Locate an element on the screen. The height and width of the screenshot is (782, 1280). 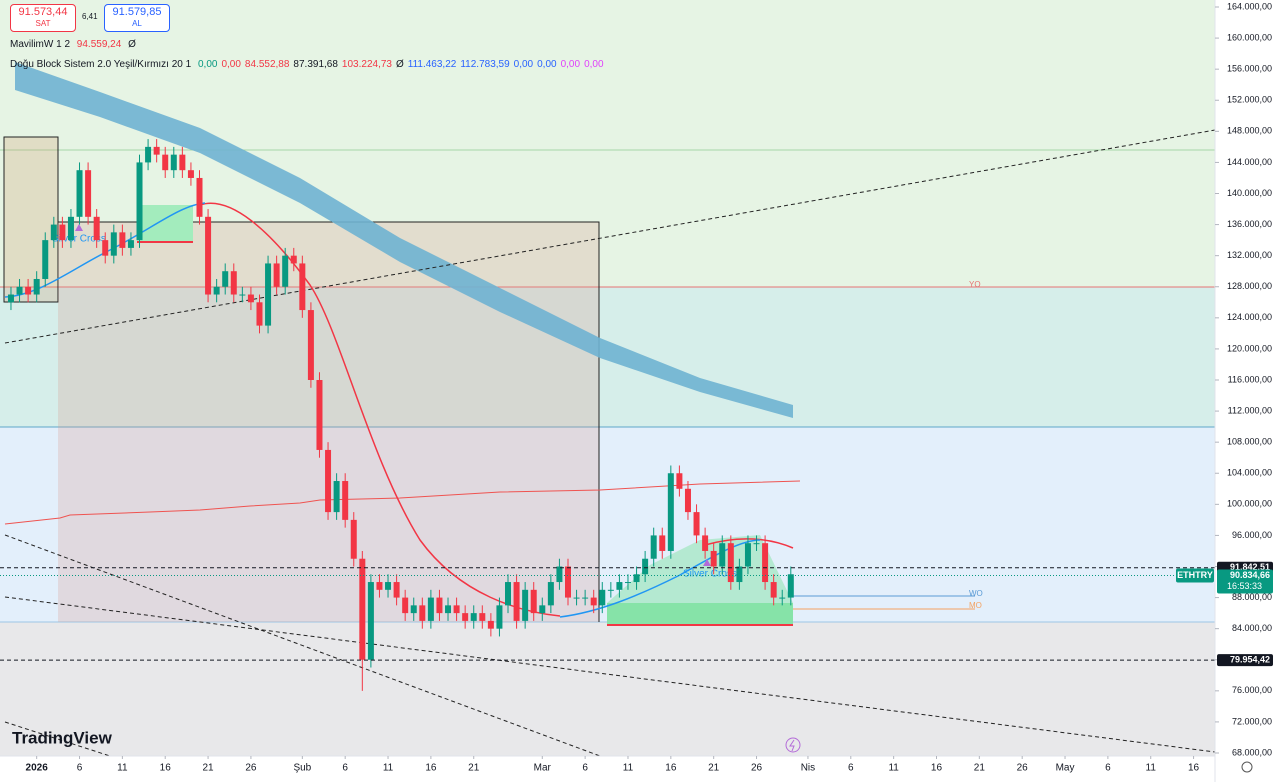
y-tick-label: 128.000,00 is located at coordinates (1249, 286).